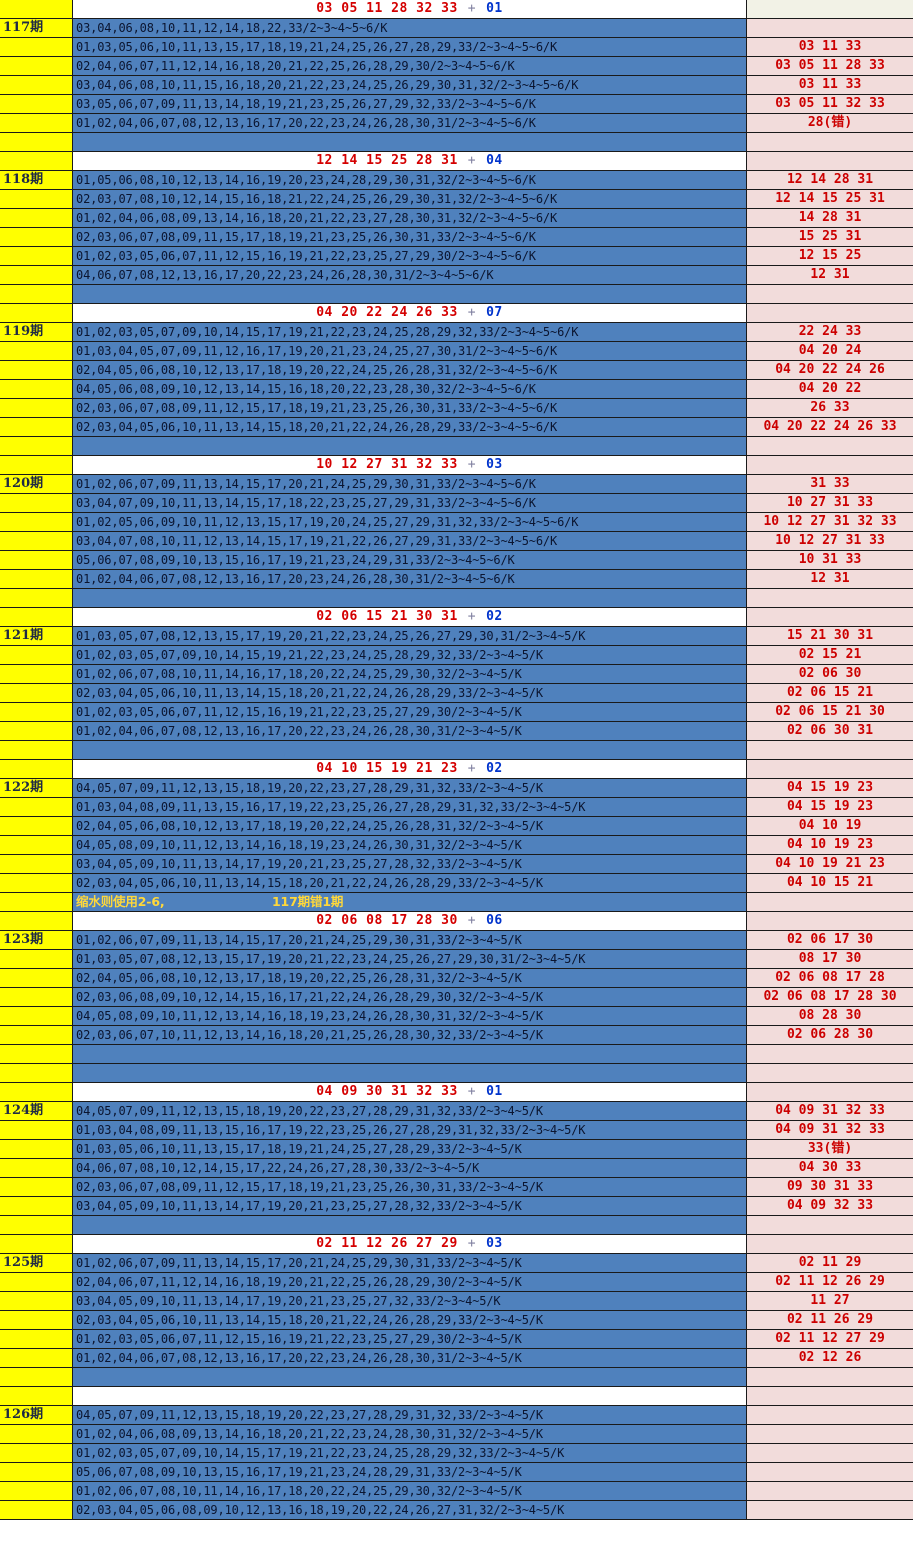  Describe the element at coordinates (36, 1263) in the screenshot. I see `period-label: 125期` at that location.